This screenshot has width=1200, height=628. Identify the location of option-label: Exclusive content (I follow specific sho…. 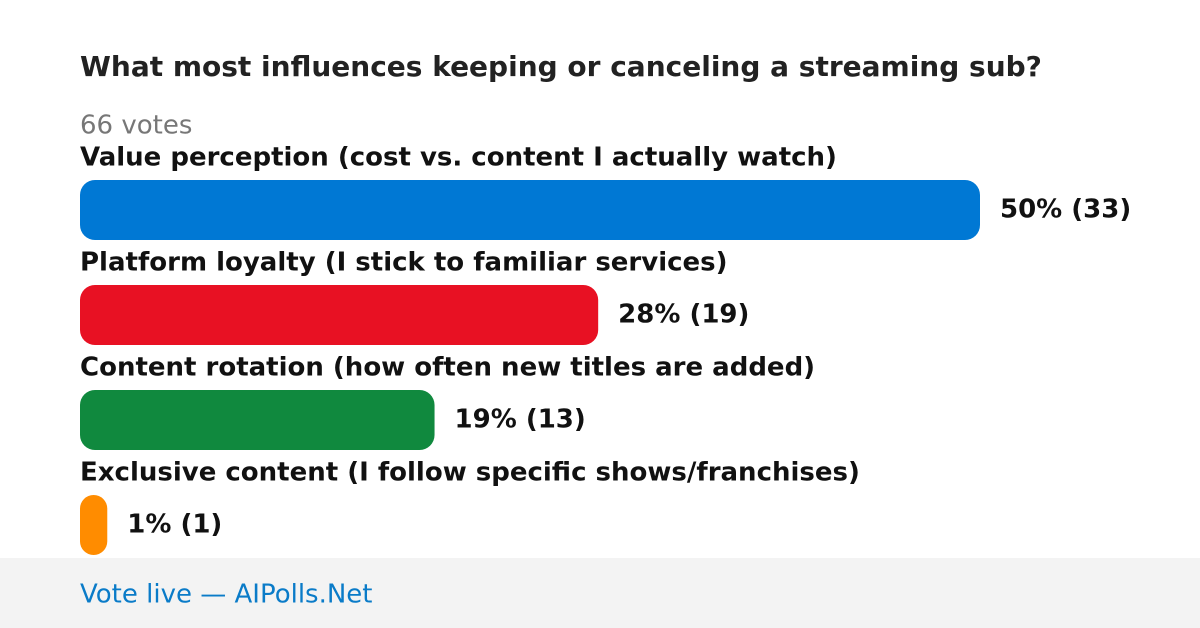
(470, 473).